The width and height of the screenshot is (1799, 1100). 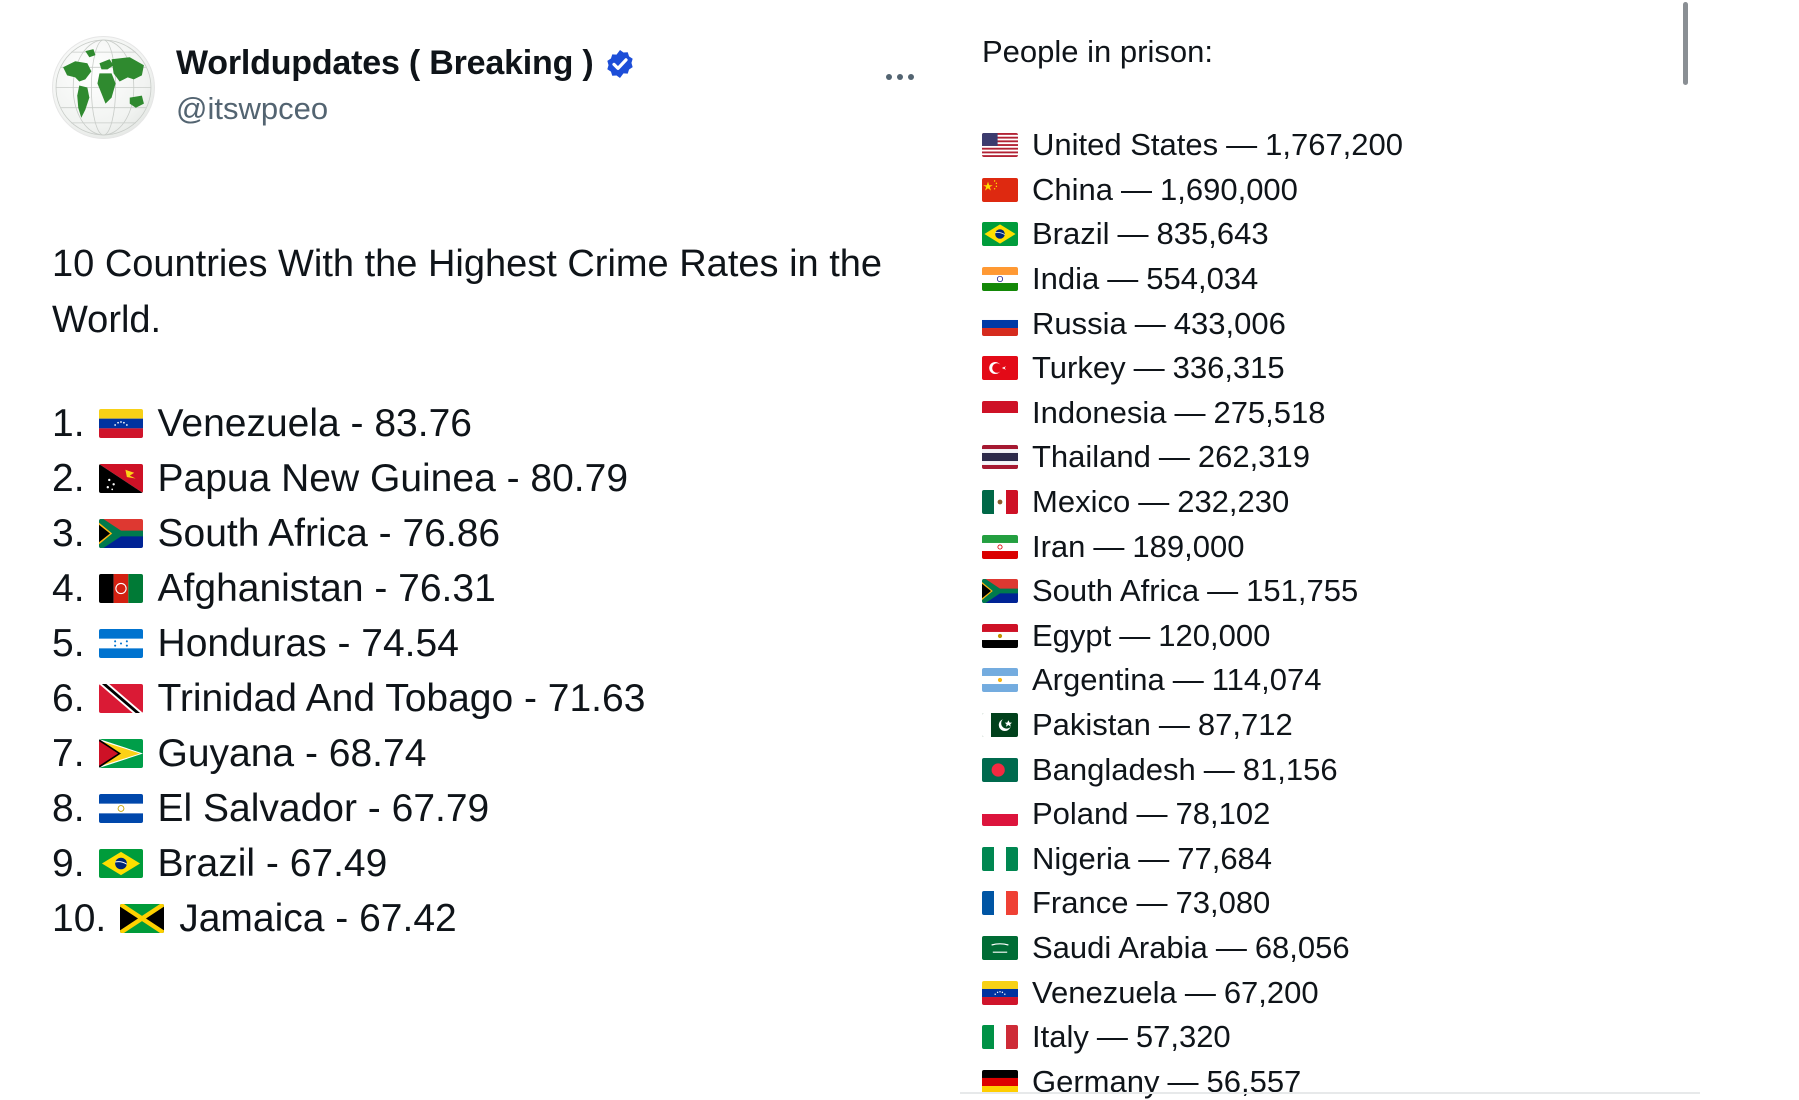 I want to click on prison-list-item: United States —1,767,200, so click(x=1192, y=145).